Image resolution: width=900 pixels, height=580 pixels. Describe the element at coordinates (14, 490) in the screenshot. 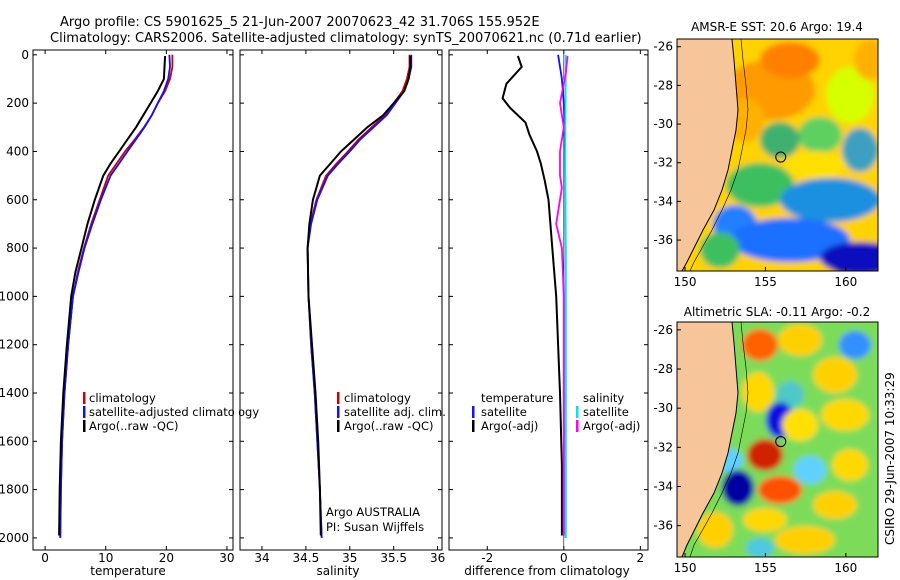

I see `depth-tick-label: 1800` at that location.